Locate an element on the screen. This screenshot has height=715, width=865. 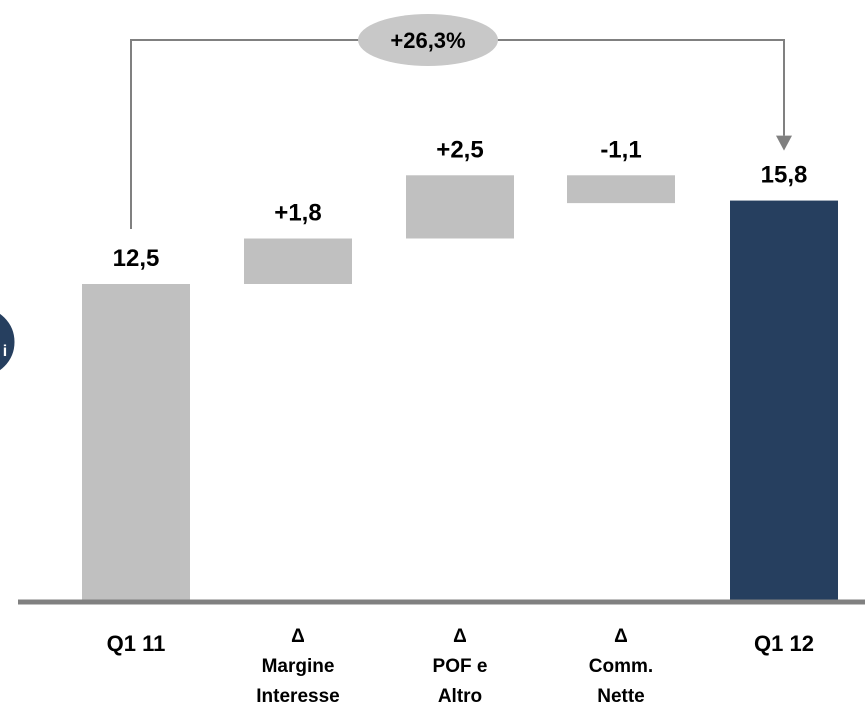
category-label-2-line-1: POF e is located at coordinates (460, 666).